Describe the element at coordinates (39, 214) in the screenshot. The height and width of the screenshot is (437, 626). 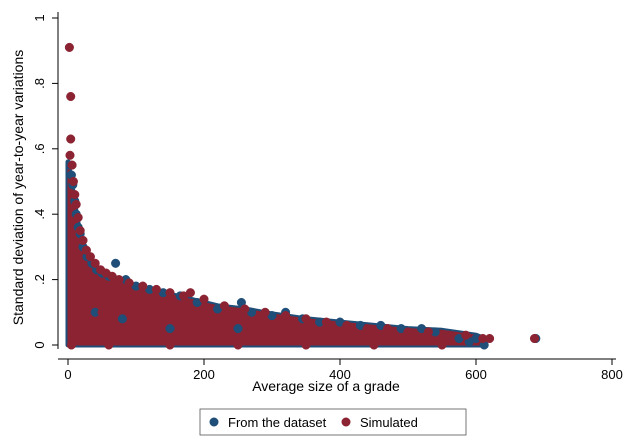
I see `y-tick-label: .4` at that location.